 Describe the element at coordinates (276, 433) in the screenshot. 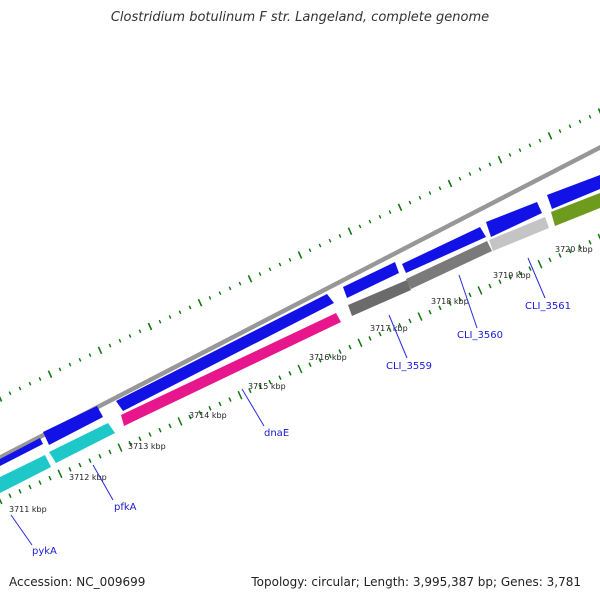

I see `gene-label-dnaE: dnaE` at that location.